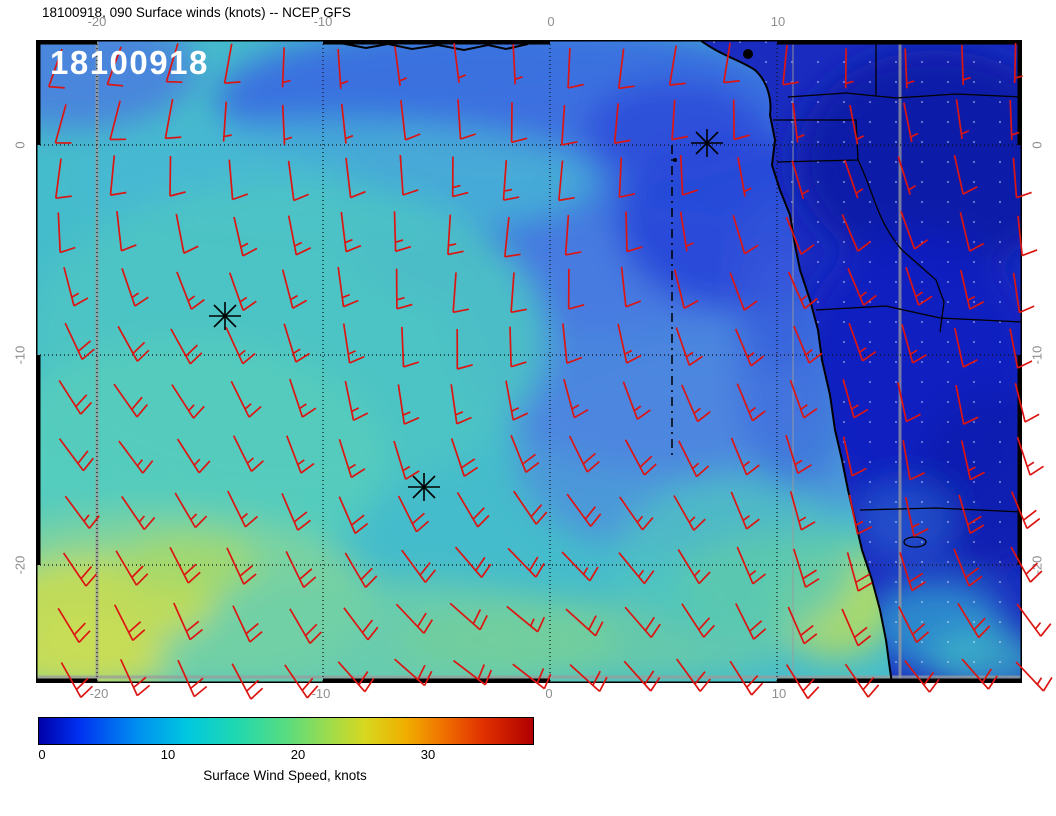 This screenshot has width=1056, height=816. What do you see at coordinates (20, 565) in the screenshot?
I see `y-tick-left: -20` at bounding box center [20, 565].